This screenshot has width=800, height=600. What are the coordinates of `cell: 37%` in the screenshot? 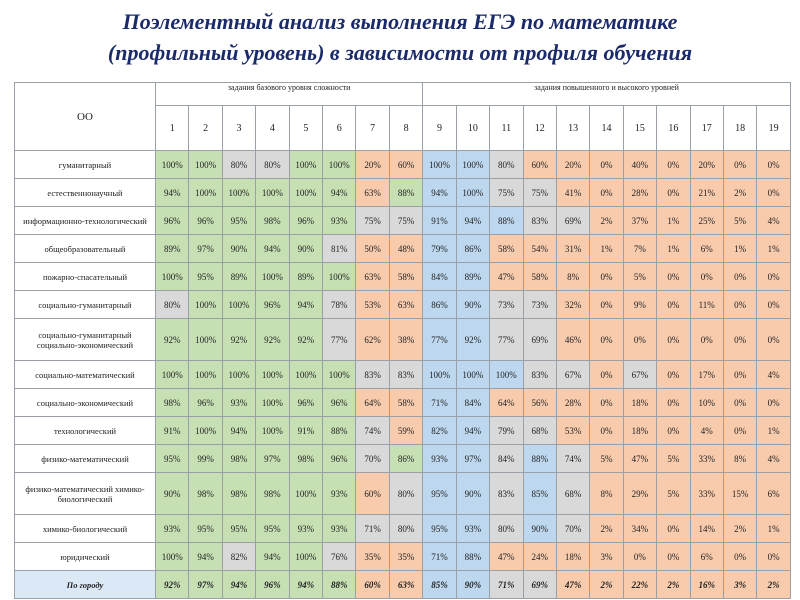 It's located at (640, 220).